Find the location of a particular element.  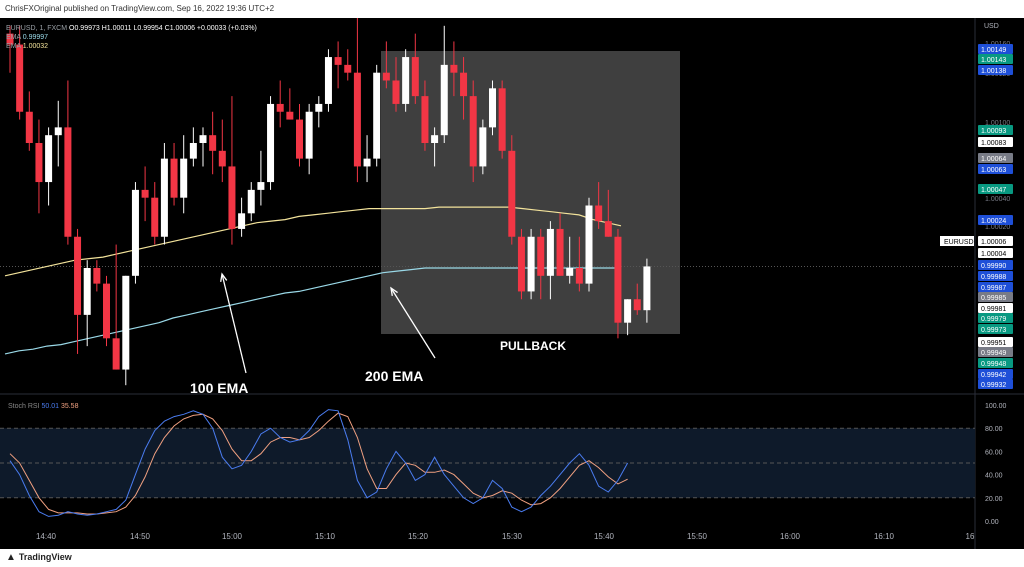

price-badge-label: 1.00006 is located at coordinates (993, 242).